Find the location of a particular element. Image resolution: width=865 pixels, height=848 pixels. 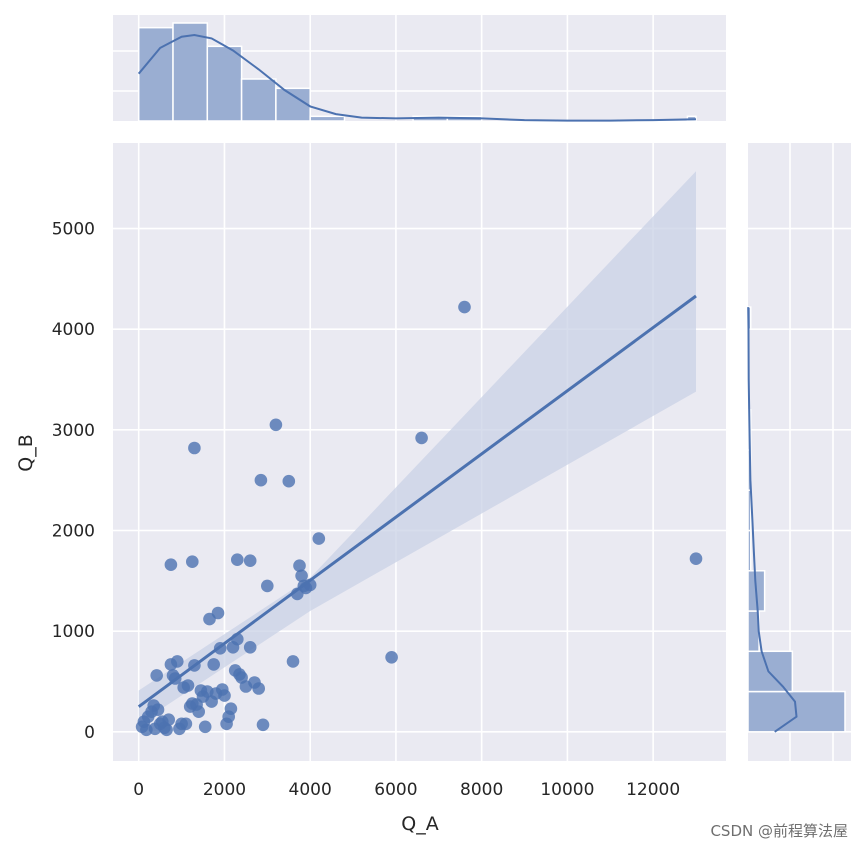

y-tick-label: 1000 is located at coordinates (73, 632).